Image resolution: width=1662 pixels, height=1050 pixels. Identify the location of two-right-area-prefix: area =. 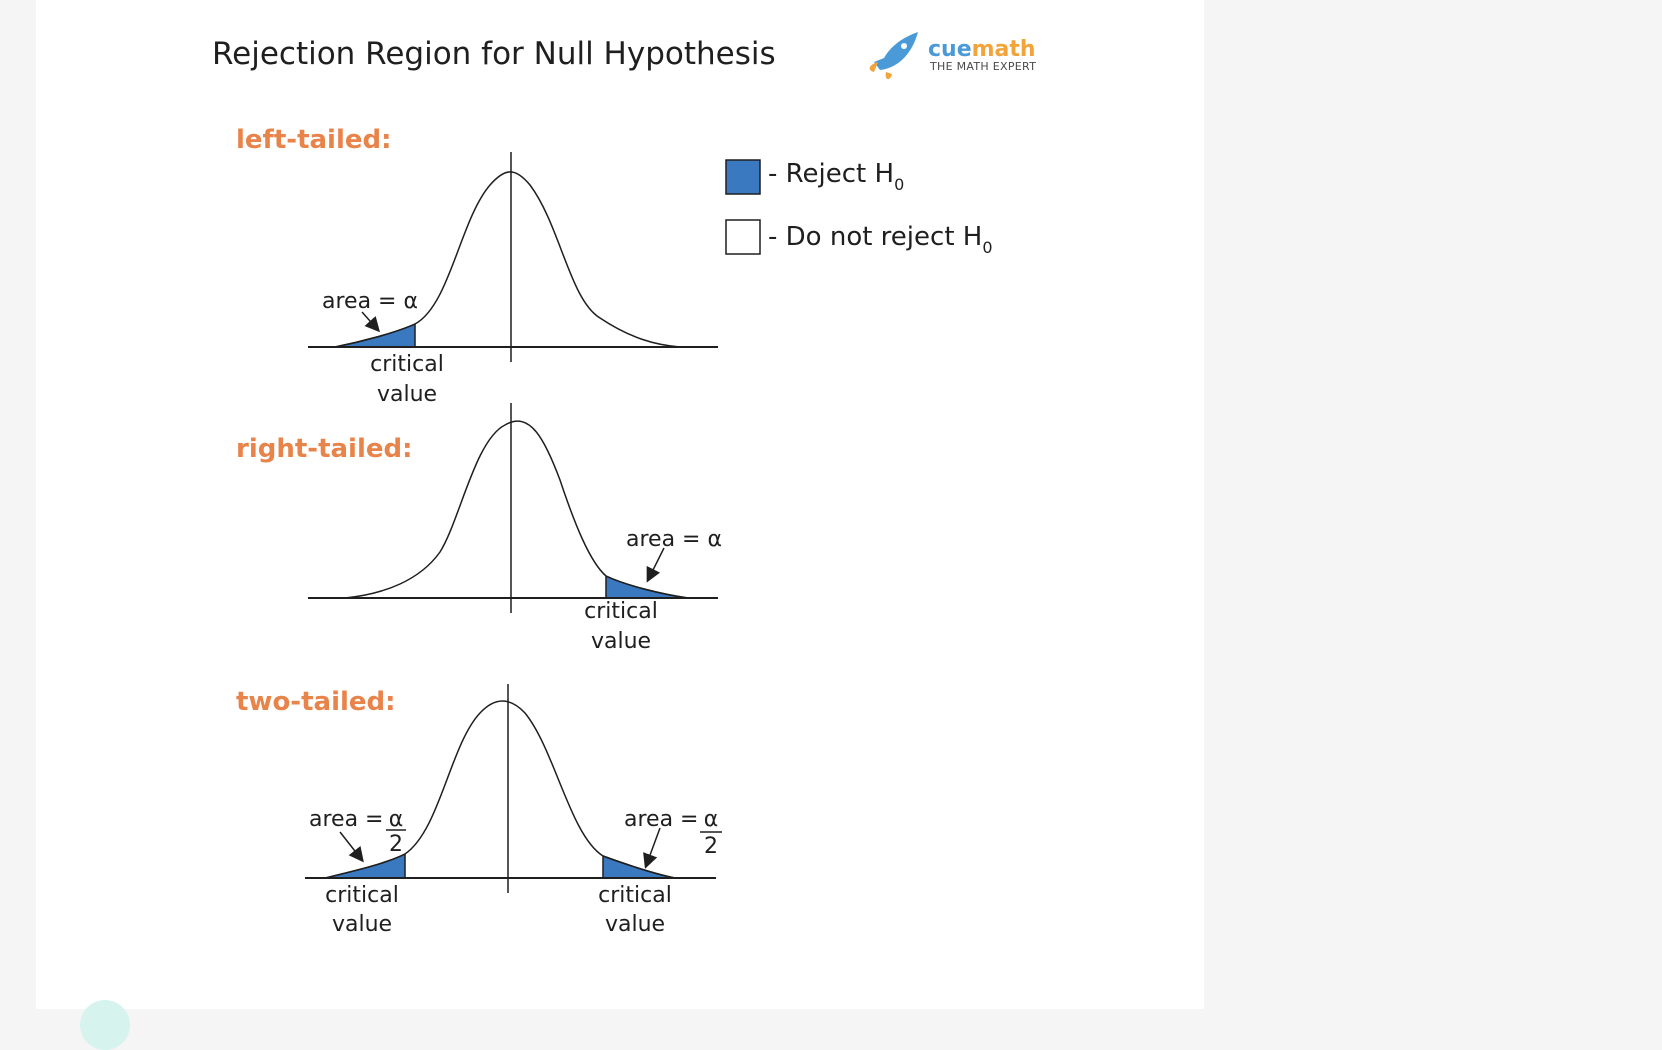
(661, 819).